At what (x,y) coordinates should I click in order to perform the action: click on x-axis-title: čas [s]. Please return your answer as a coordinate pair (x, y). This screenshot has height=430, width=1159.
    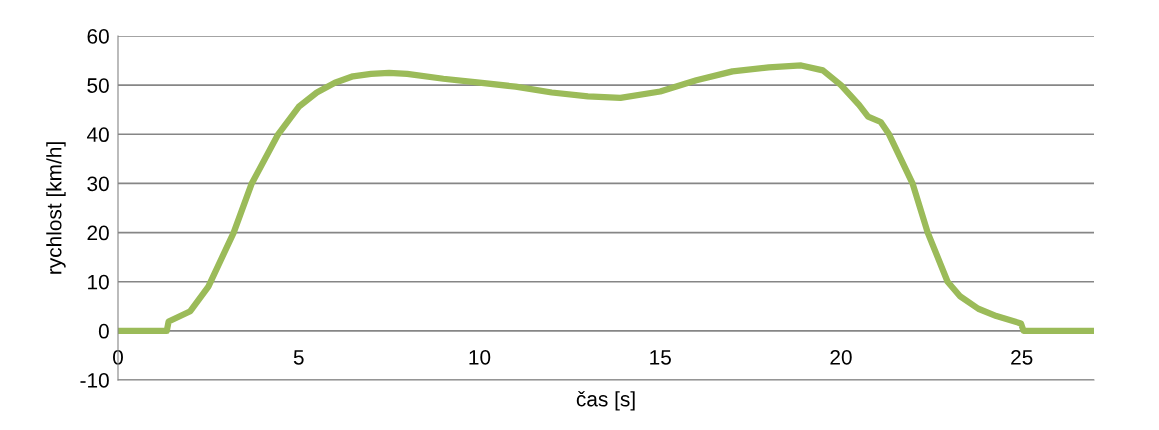
    Looking at the image, I should click on (605, 401).